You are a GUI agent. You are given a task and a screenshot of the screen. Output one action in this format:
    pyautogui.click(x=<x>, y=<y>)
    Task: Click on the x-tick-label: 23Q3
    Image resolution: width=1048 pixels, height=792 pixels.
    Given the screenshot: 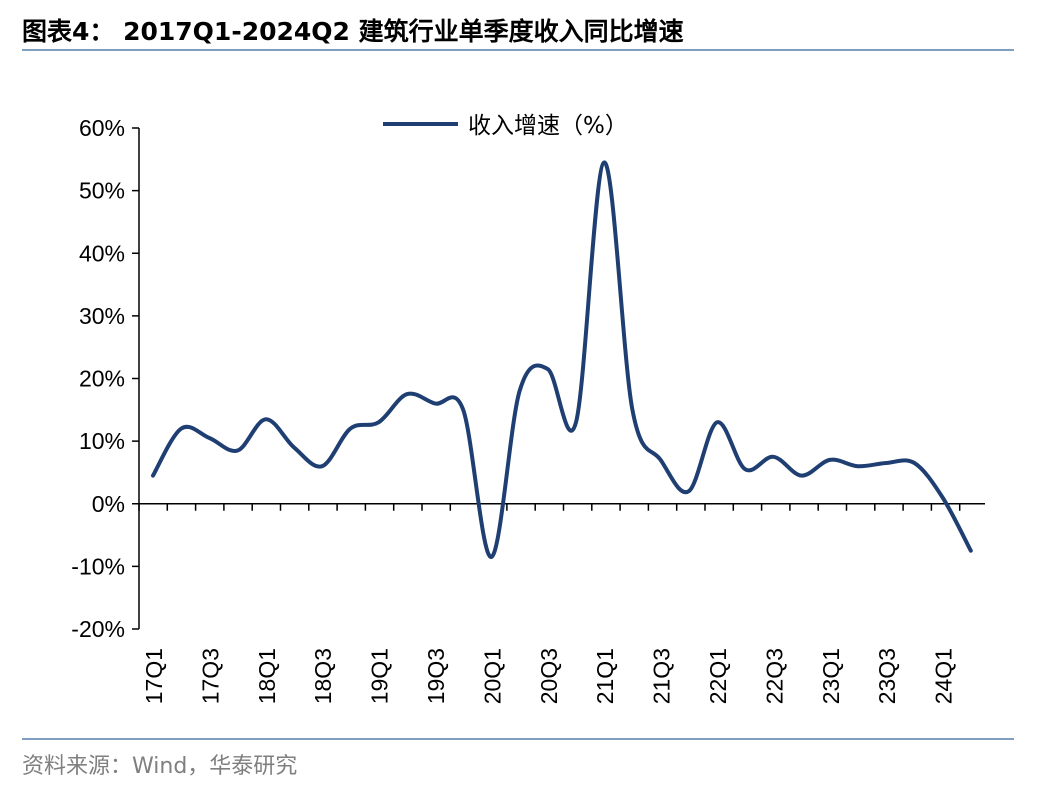 What is the action you would take?
    pyautogui.click(x=887, y=676)
    